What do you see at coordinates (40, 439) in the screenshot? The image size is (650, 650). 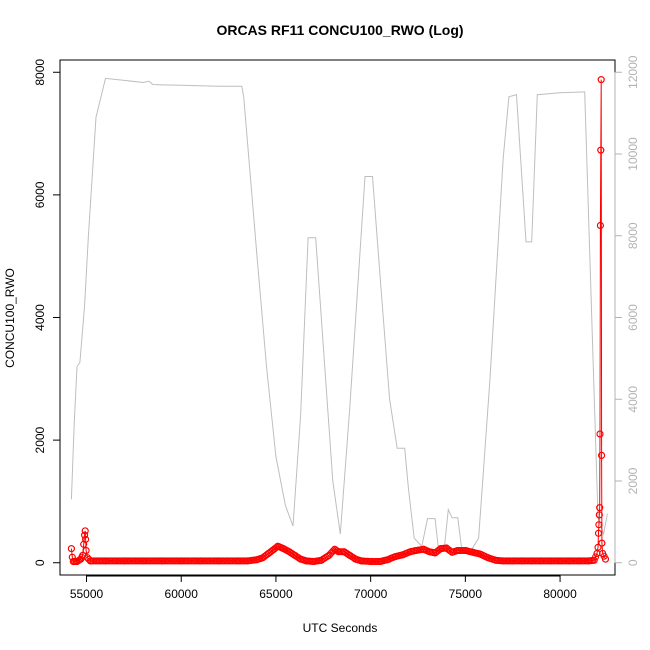 I see `y-tick-label: 2000` at bounding box center [40, 439].